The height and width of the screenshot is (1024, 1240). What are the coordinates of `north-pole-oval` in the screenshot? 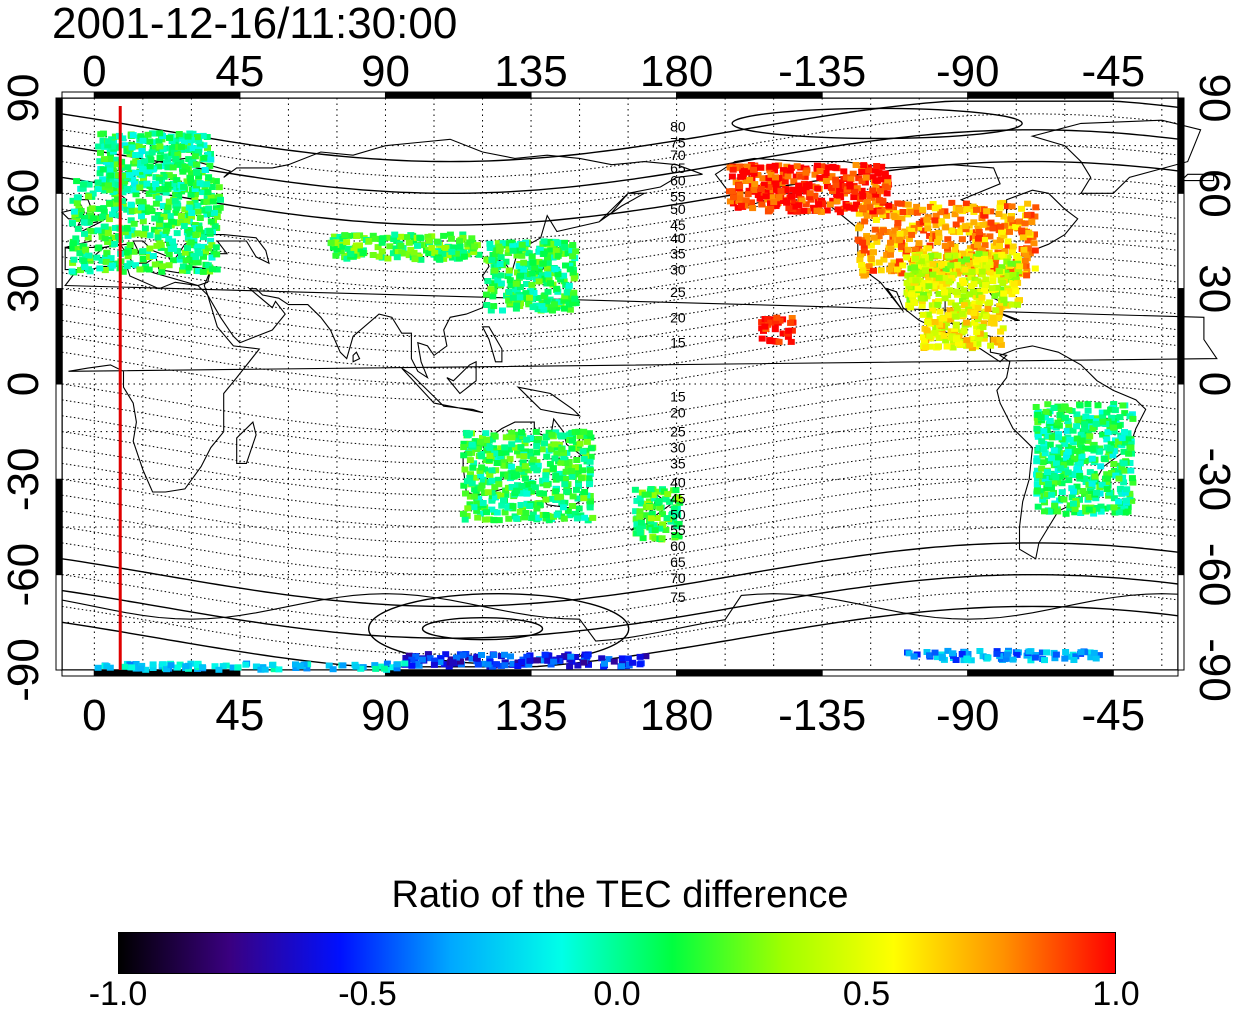 It's located at (877, 123).